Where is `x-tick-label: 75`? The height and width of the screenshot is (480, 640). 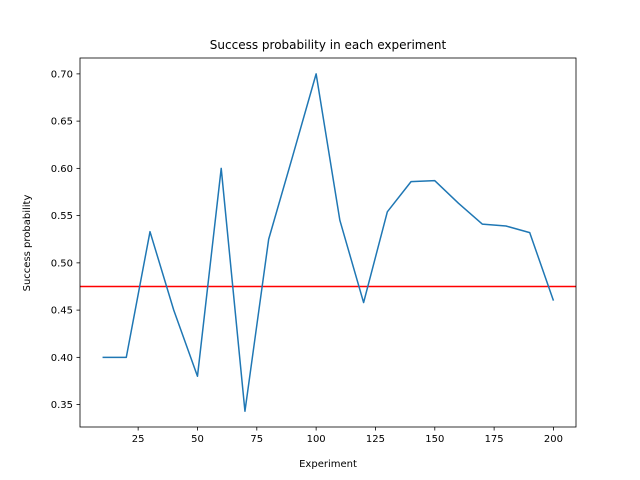 x-tick-label: 75 is located at coordinates (256, 439).